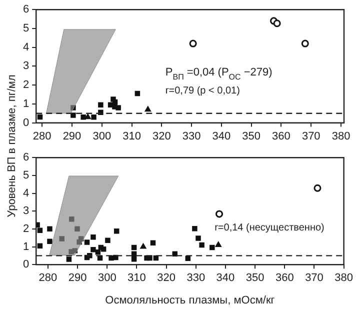 This screenshot has width=356, height=313. What do you see at coordinates (12, 147) in the screenshot?
I see `y-axis-title: Уровень ВП в плазме, пг/мл` at bounding box center [12, 147].